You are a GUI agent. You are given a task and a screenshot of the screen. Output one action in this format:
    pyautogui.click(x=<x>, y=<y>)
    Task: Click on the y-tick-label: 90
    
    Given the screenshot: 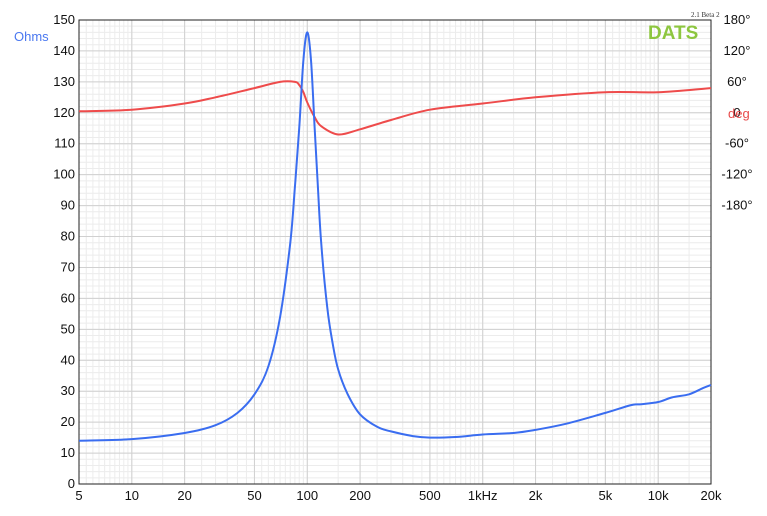 What is the action you would take?
    pyautogui.click(x=68, y=205)
    